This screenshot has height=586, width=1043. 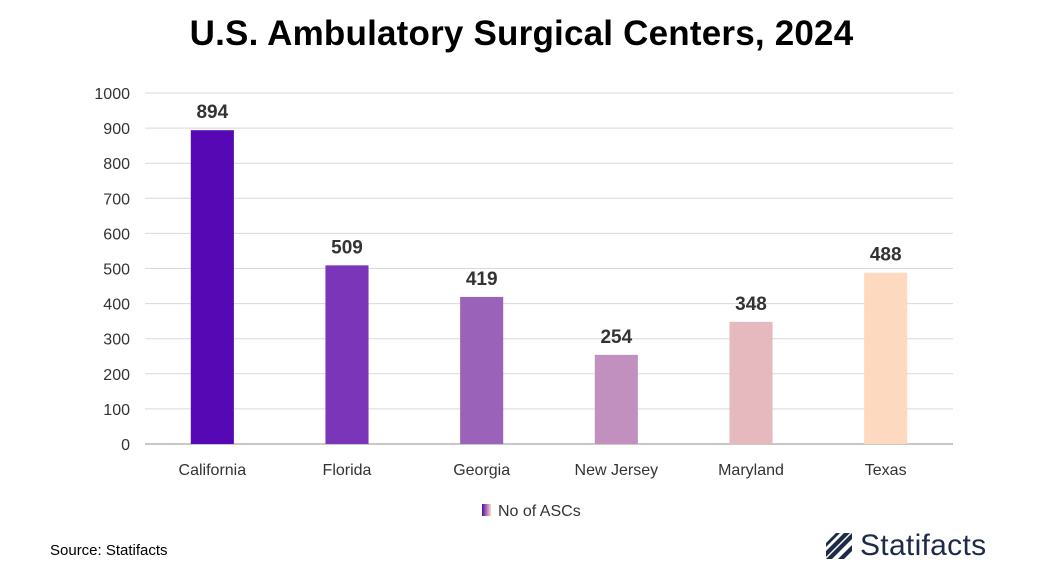 What do you see at coordinates (116, 199) in the screenshot?
I see `y-tick-label: 700` at bounding box center [116, 199].